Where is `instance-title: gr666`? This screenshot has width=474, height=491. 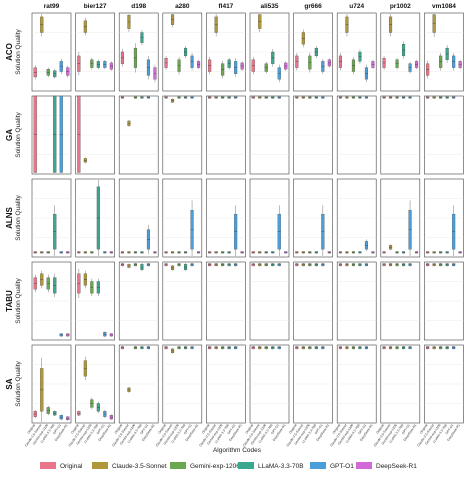 instance-title: gr666 is located at coordinates (313, 6).